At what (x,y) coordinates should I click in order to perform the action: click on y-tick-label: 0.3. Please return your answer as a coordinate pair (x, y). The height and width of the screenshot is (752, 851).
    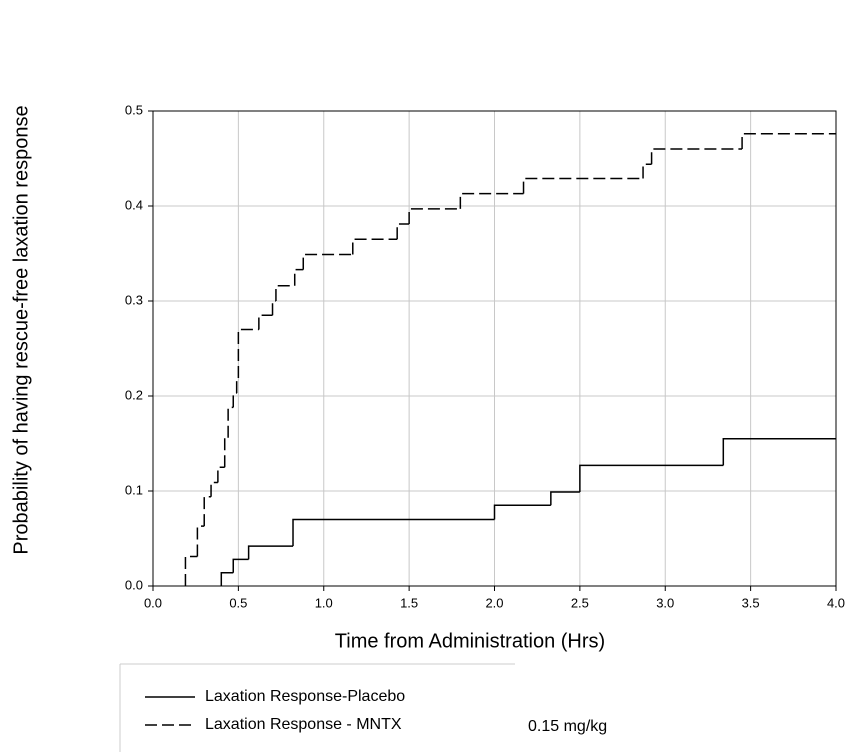
    Looking at the image, I should click on (134, 299).